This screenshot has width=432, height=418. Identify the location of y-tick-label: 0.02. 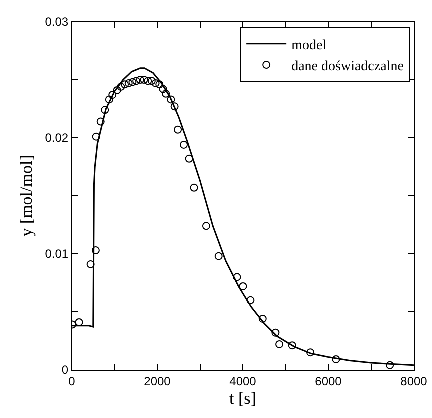
(57, 138).